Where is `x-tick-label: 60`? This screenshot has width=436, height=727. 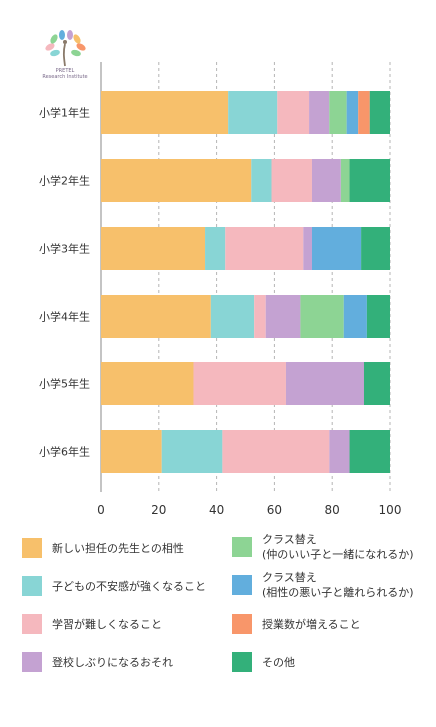
x-tick-label: 60 is located at coordinates (274, 510).